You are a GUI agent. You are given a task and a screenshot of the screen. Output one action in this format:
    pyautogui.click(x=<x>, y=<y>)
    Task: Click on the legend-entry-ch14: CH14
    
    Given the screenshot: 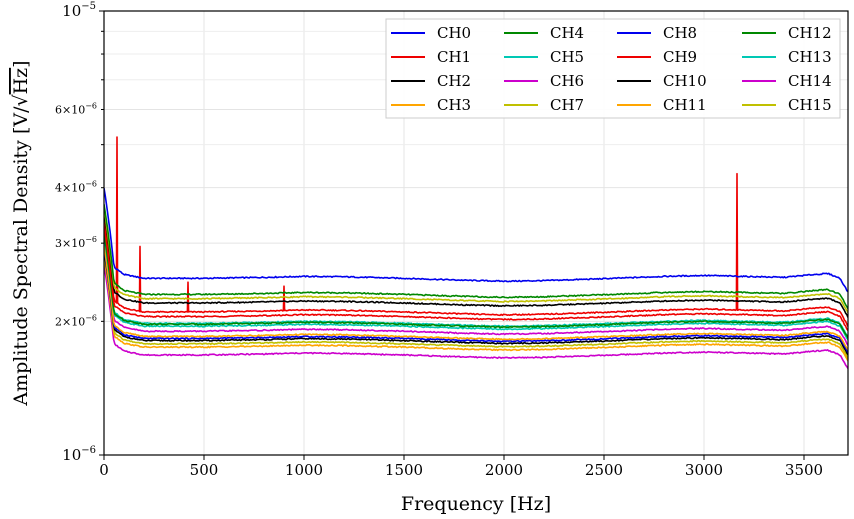 What is the action you would take?
    pyautogui.click(x=787, y=81)
    